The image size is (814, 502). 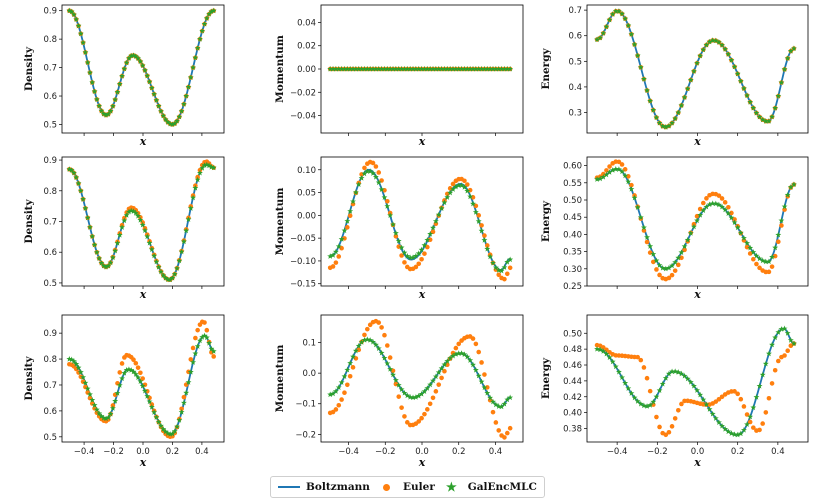 What do you see at coordinates (143, 141) in the screenshot?
I see `x-axis-label: x` at bounding box center [143, 141].